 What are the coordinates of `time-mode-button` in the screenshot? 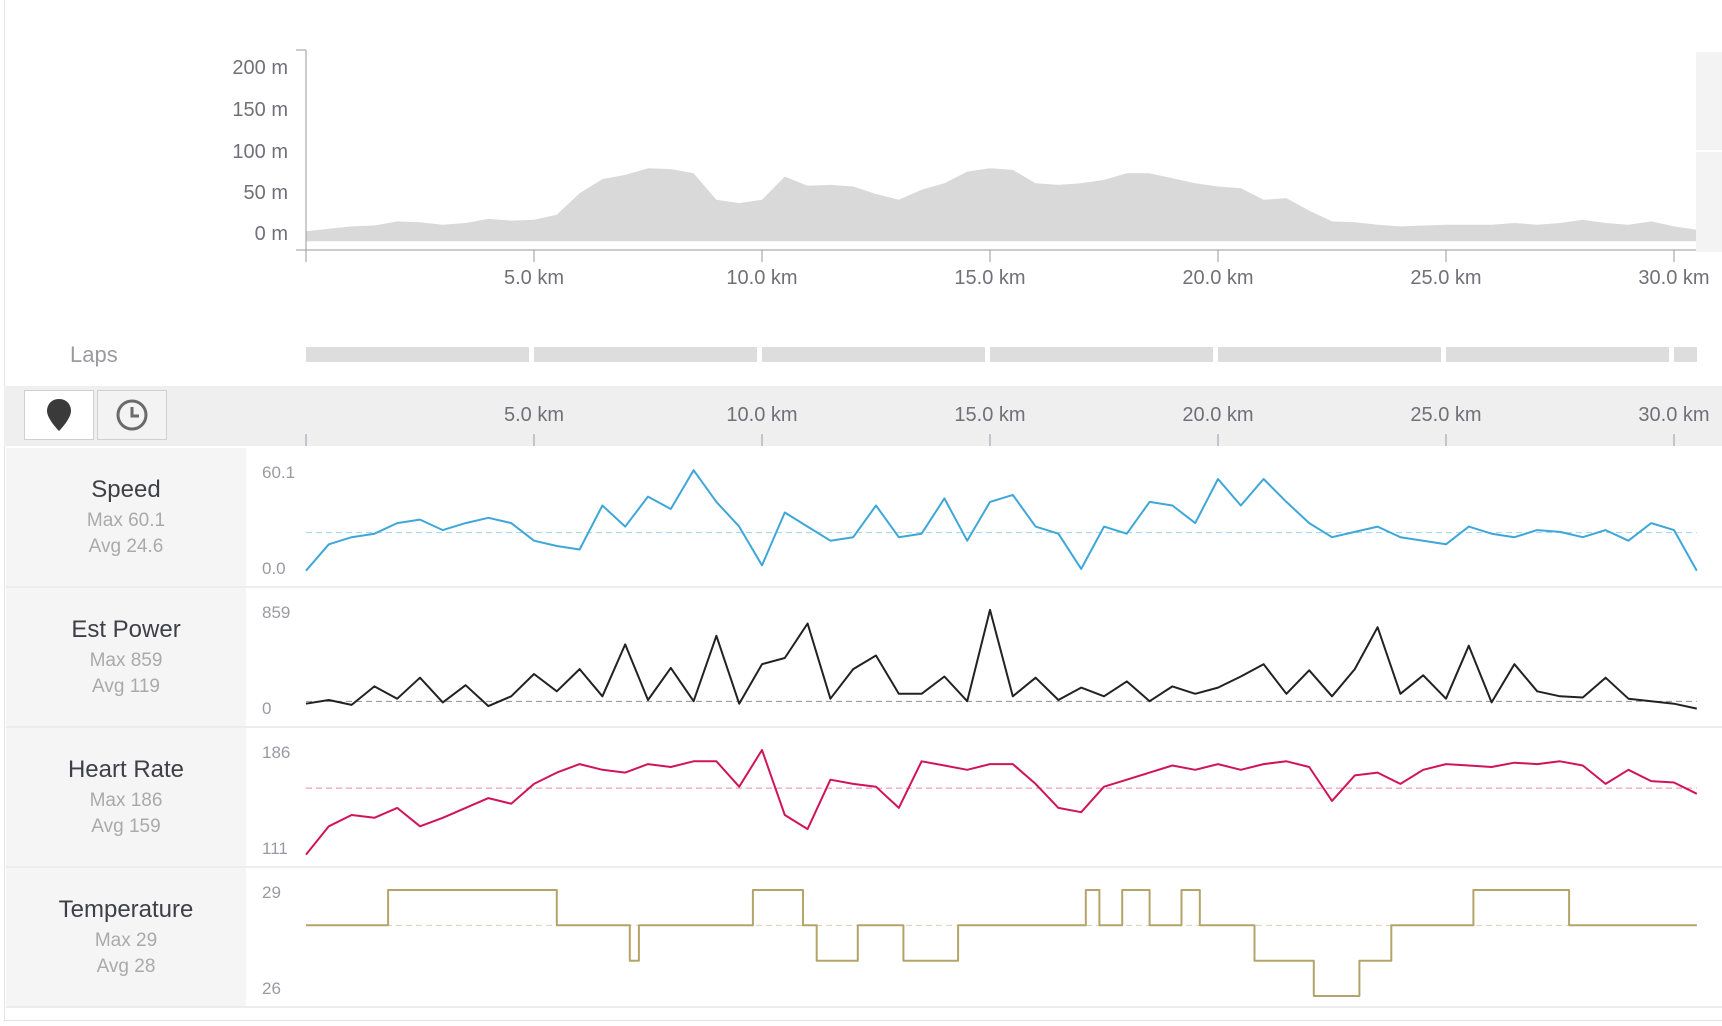 It's located at (132, 415).